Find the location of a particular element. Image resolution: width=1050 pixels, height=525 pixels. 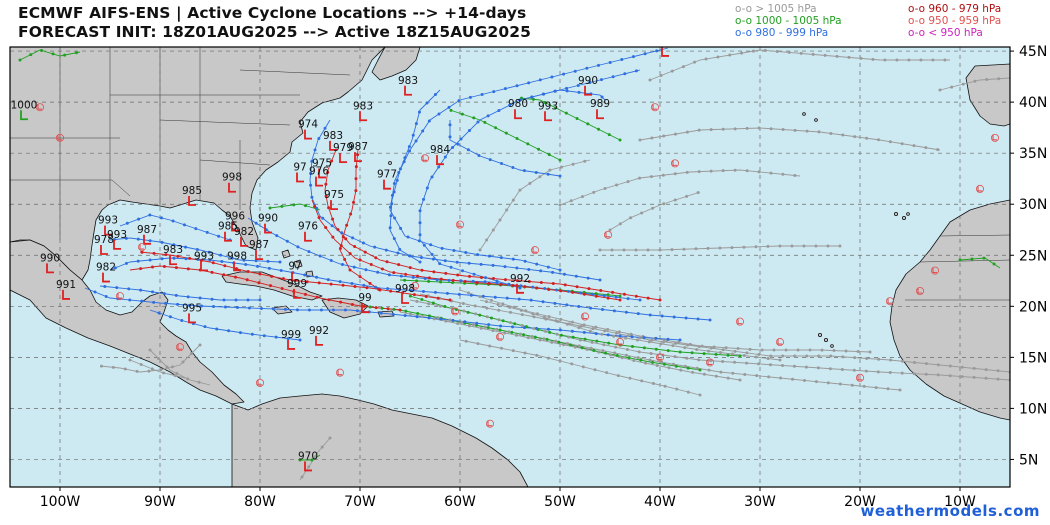

low-symbol-small is located at coordinates (424, 158).